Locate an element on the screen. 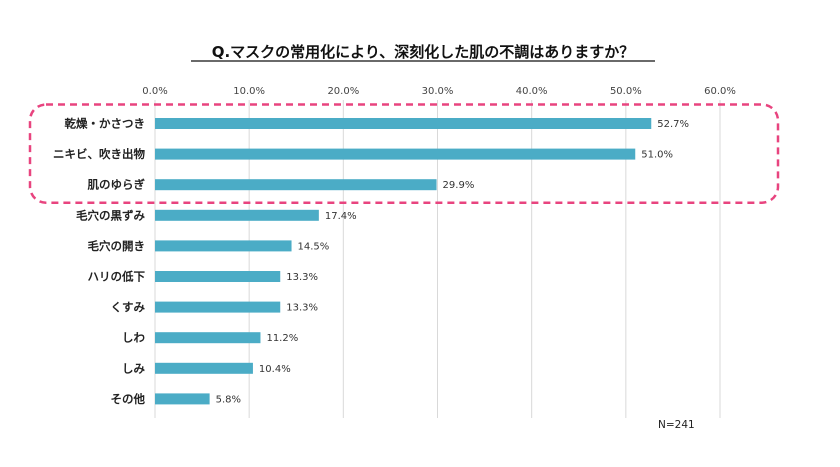  sample-size-note: N=241 is located at coordinates (676, 425).